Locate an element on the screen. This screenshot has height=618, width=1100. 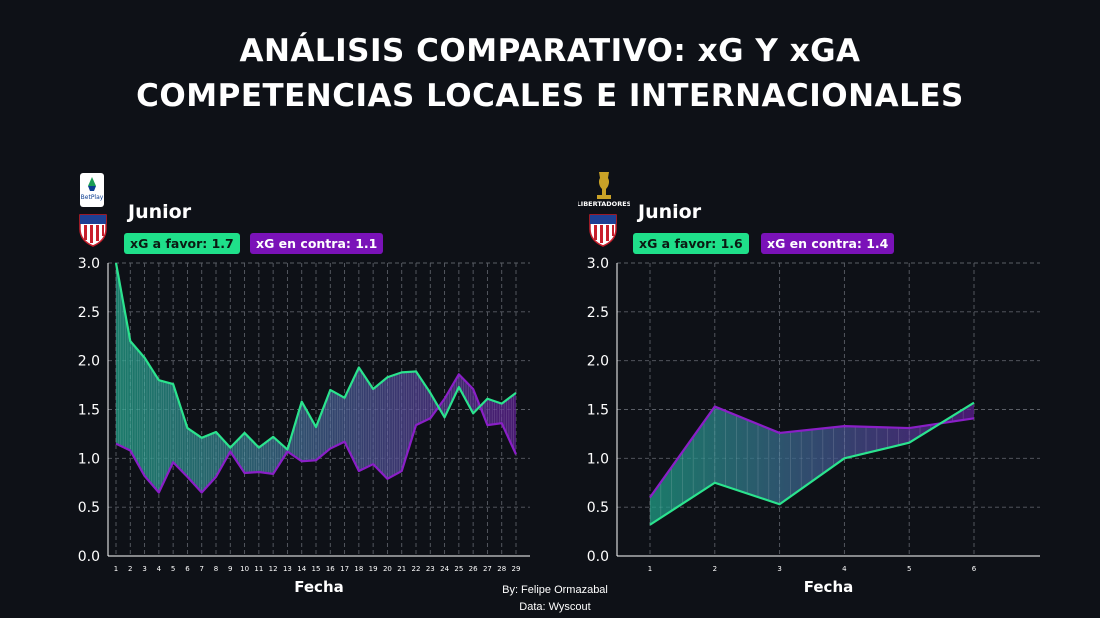
x-tick-label: 22 is located at coordinates (416, 569).